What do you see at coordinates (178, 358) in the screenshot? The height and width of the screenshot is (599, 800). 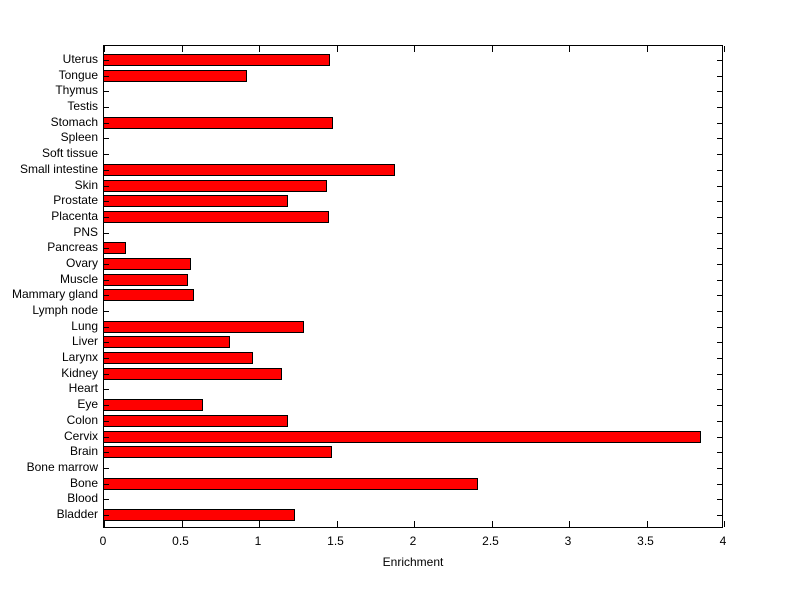 I see `bar-larynx` at bounding box center [178, 358].